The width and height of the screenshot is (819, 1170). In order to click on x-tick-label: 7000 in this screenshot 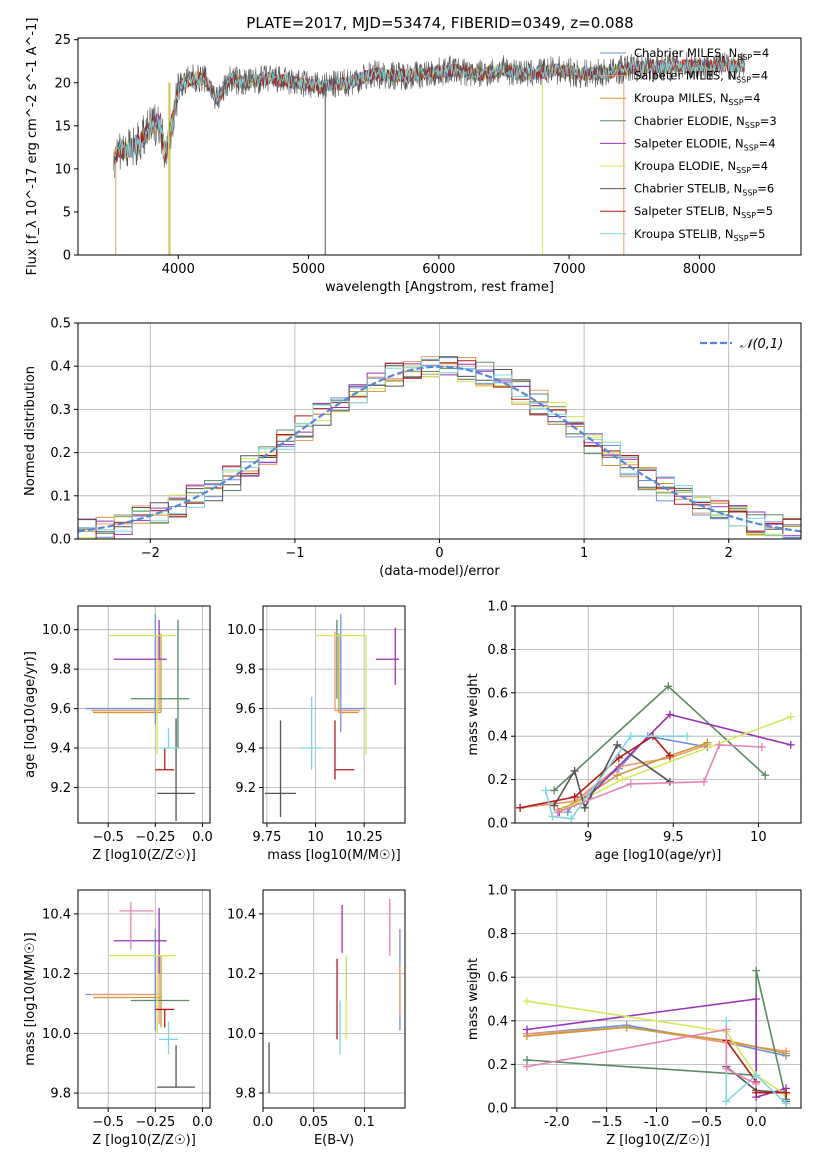, I will do `click(569, 269)`.